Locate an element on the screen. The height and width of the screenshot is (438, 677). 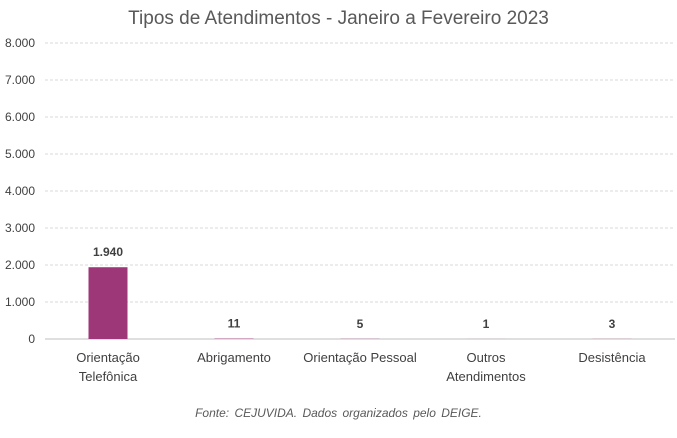
y-tick-label: 0 is located at coordinates (31, 339).